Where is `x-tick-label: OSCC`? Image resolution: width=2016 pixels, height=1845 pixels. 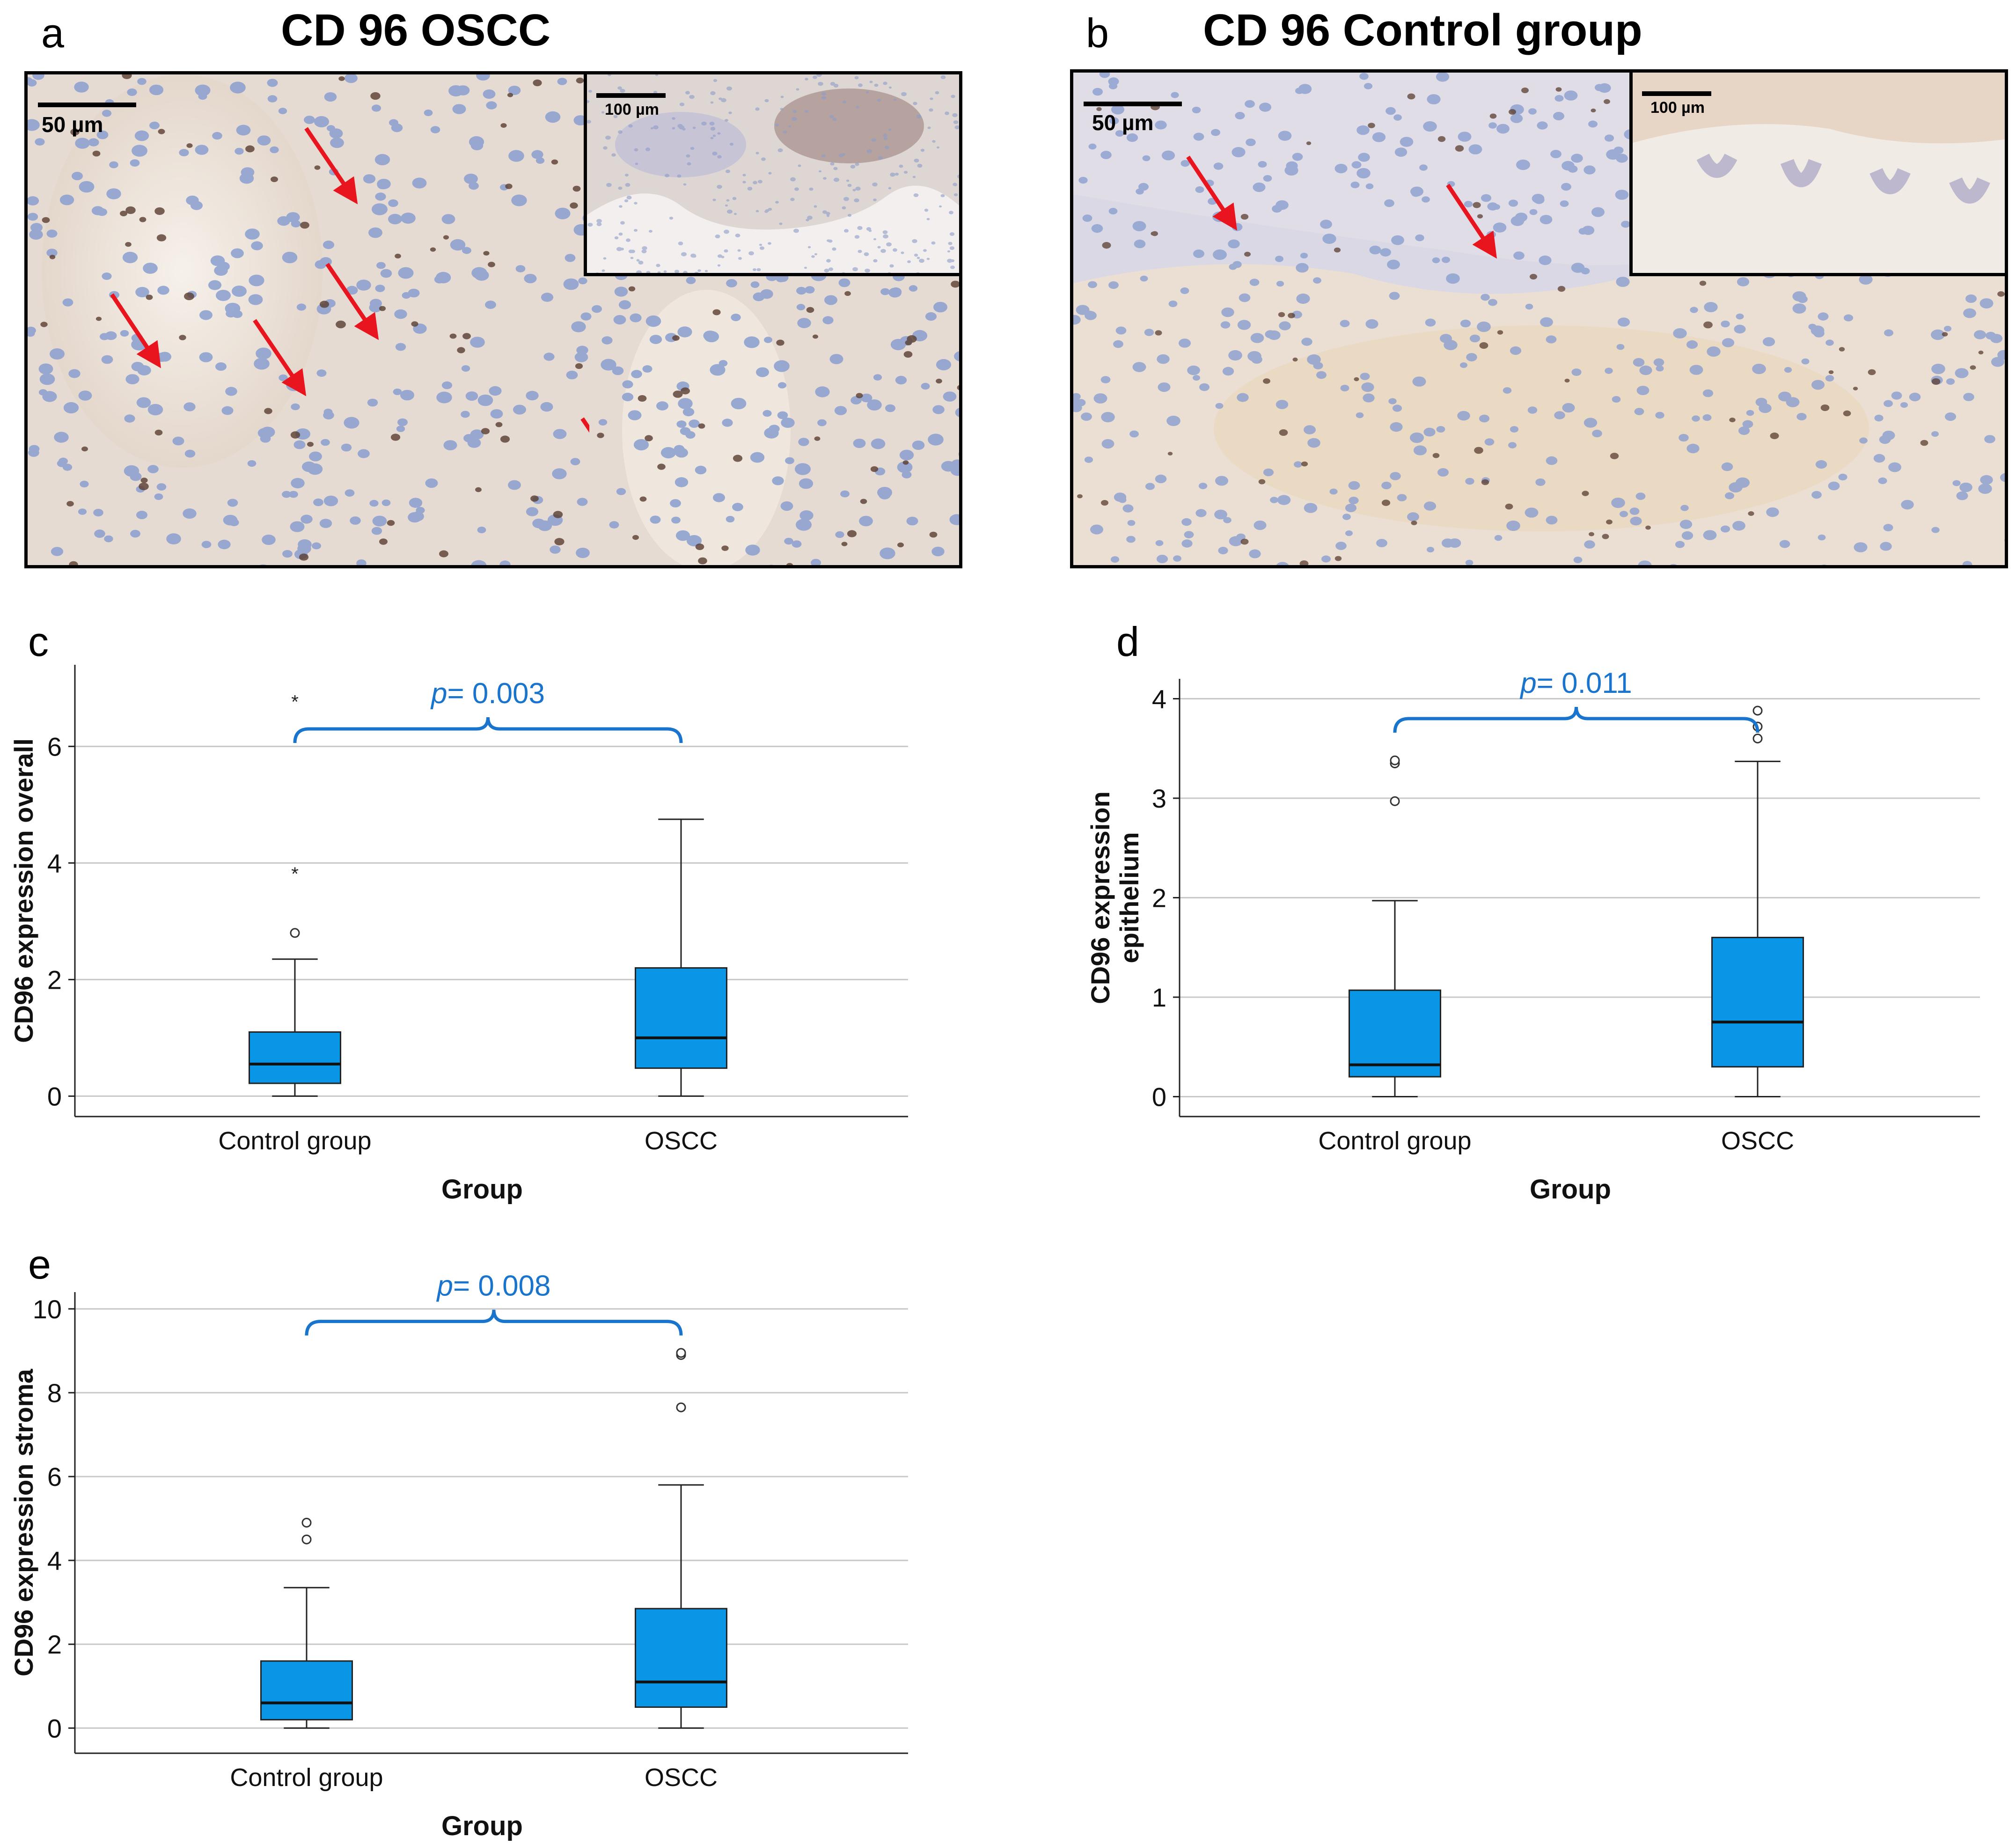
x-tick-label: OSCC is located at coordinates (681, 1778).